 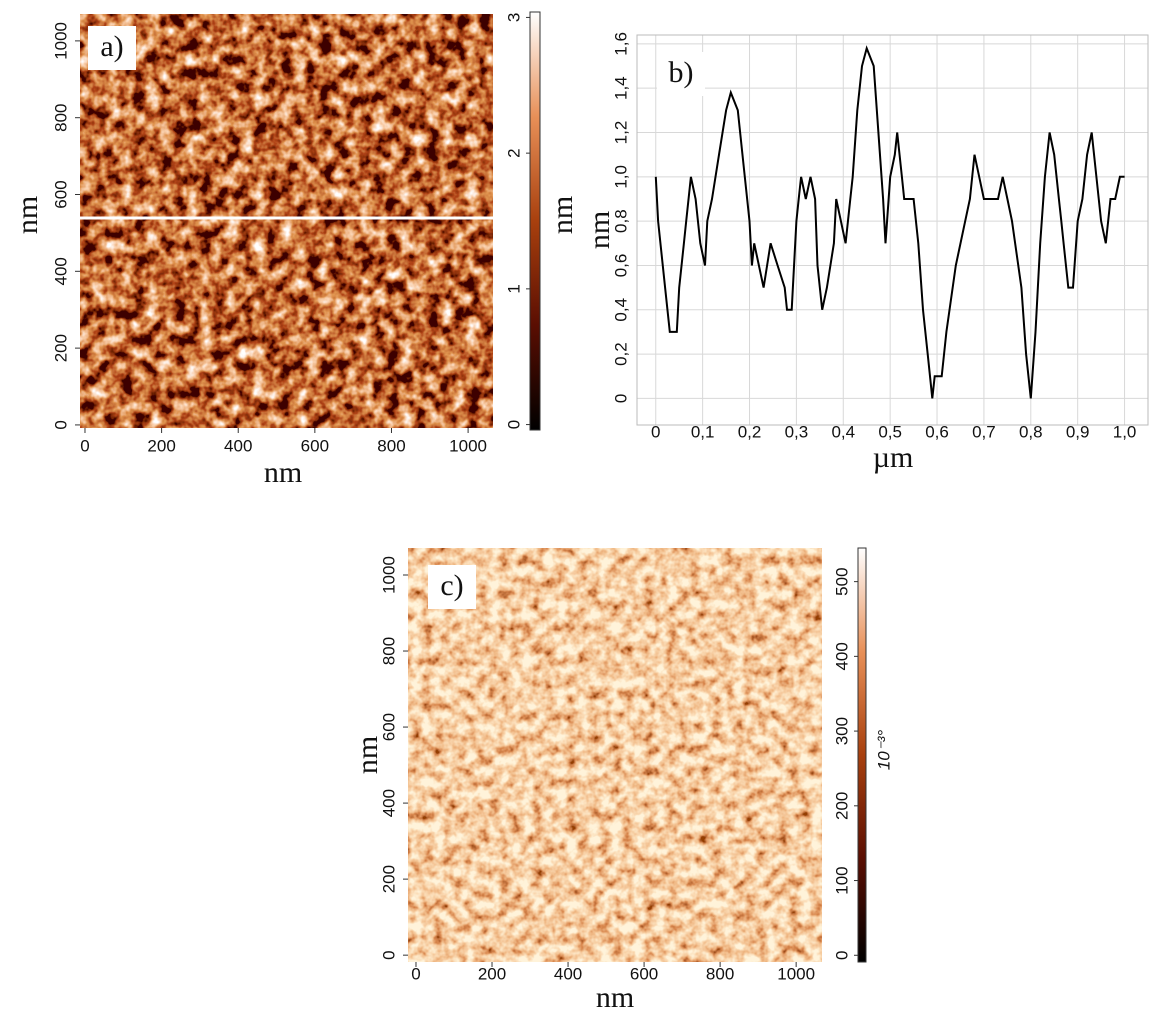 What do you see at coordinates (750, 431) in the screenshot?
I see `x-tick-label: 0,2` at bounding box center [750, 431].